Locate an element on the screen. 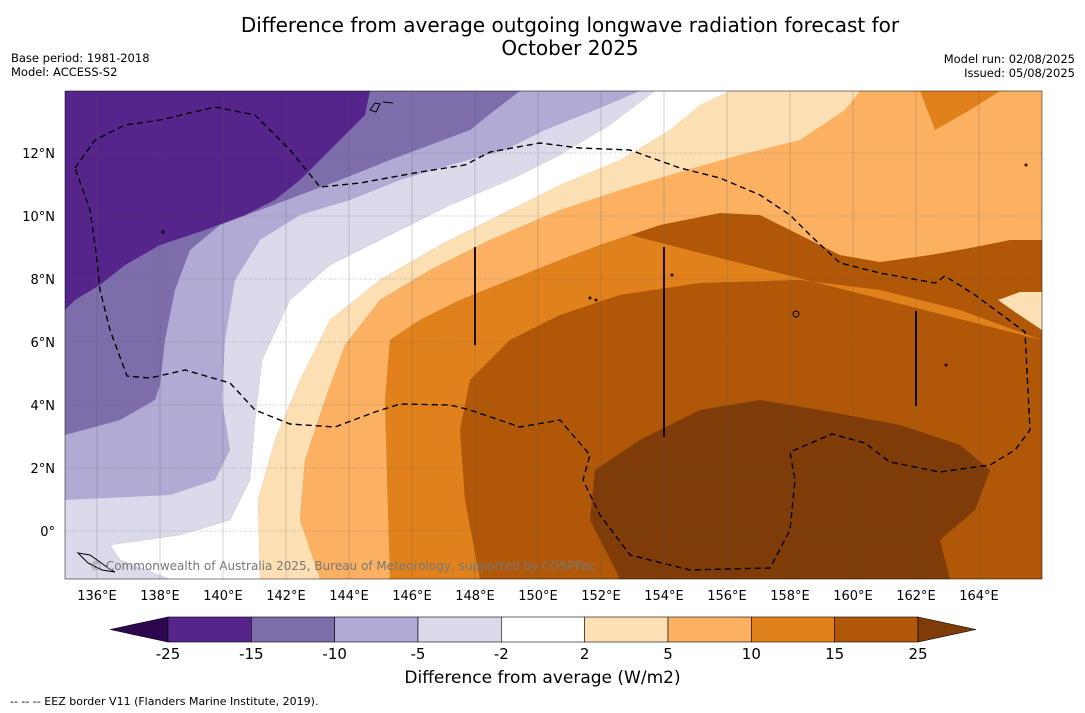  colorbar-tick-label: 2 is located at coordinates (585, 654).